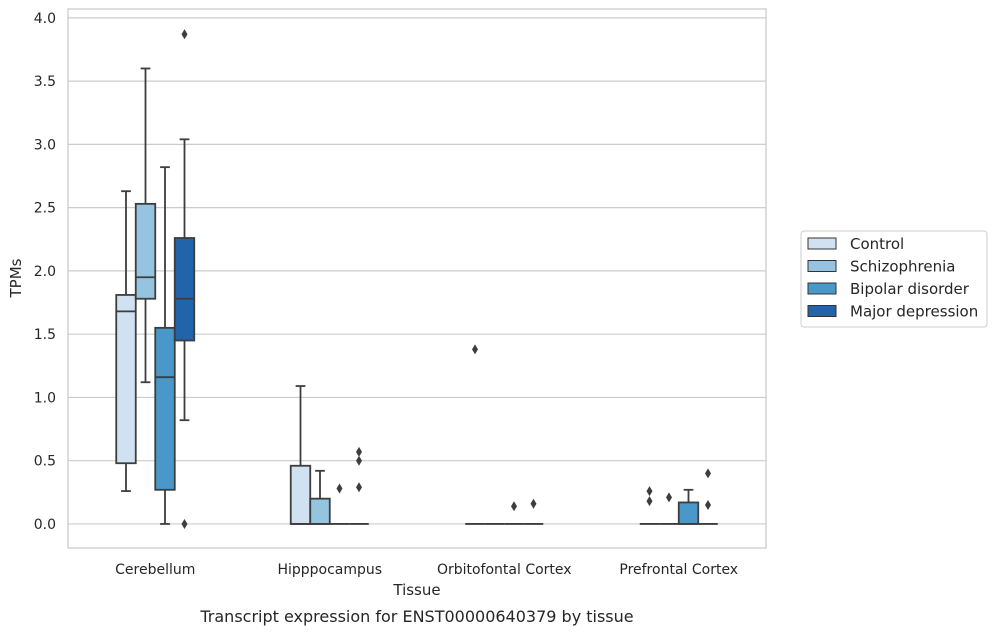 The width and height of the screenshot is (997, 634). What do you see at coordinates (902, 267) in the screenshot?
I see `legend-label: Schizophrenia` at bounding box center [902, 267].